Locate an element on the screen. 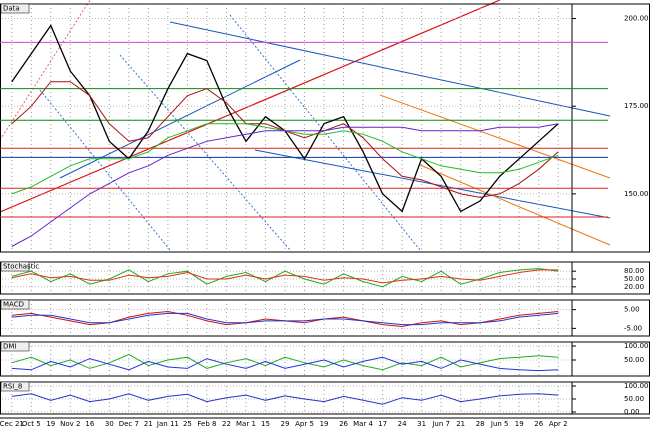  y-tick-label: 80.00 is located at coordinates (634, 271).